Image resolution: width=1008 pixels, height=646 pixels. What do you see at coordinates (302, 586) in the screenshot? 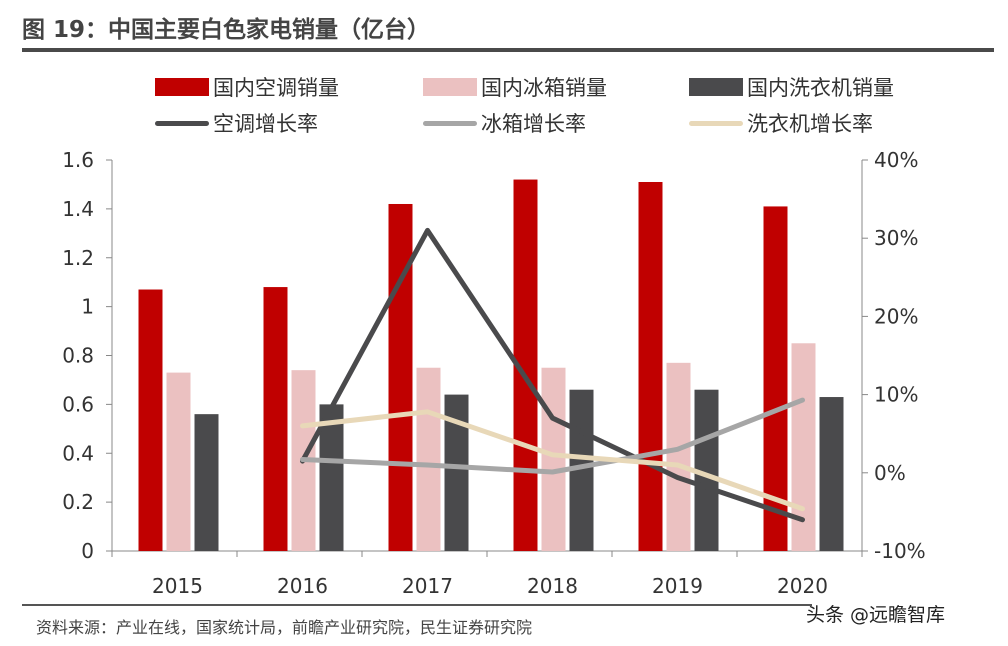
I see `x-tick-label: 2016` at bounding box center [302, 586].